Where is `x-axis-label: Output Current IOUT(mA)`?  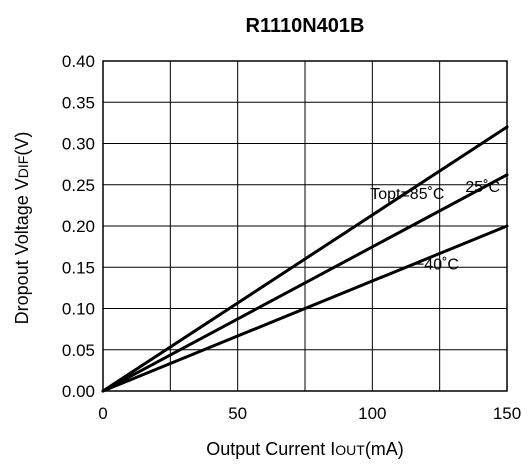
x-axis-label: Output Current IOUT(mA) is located at coordinates (305, 449).